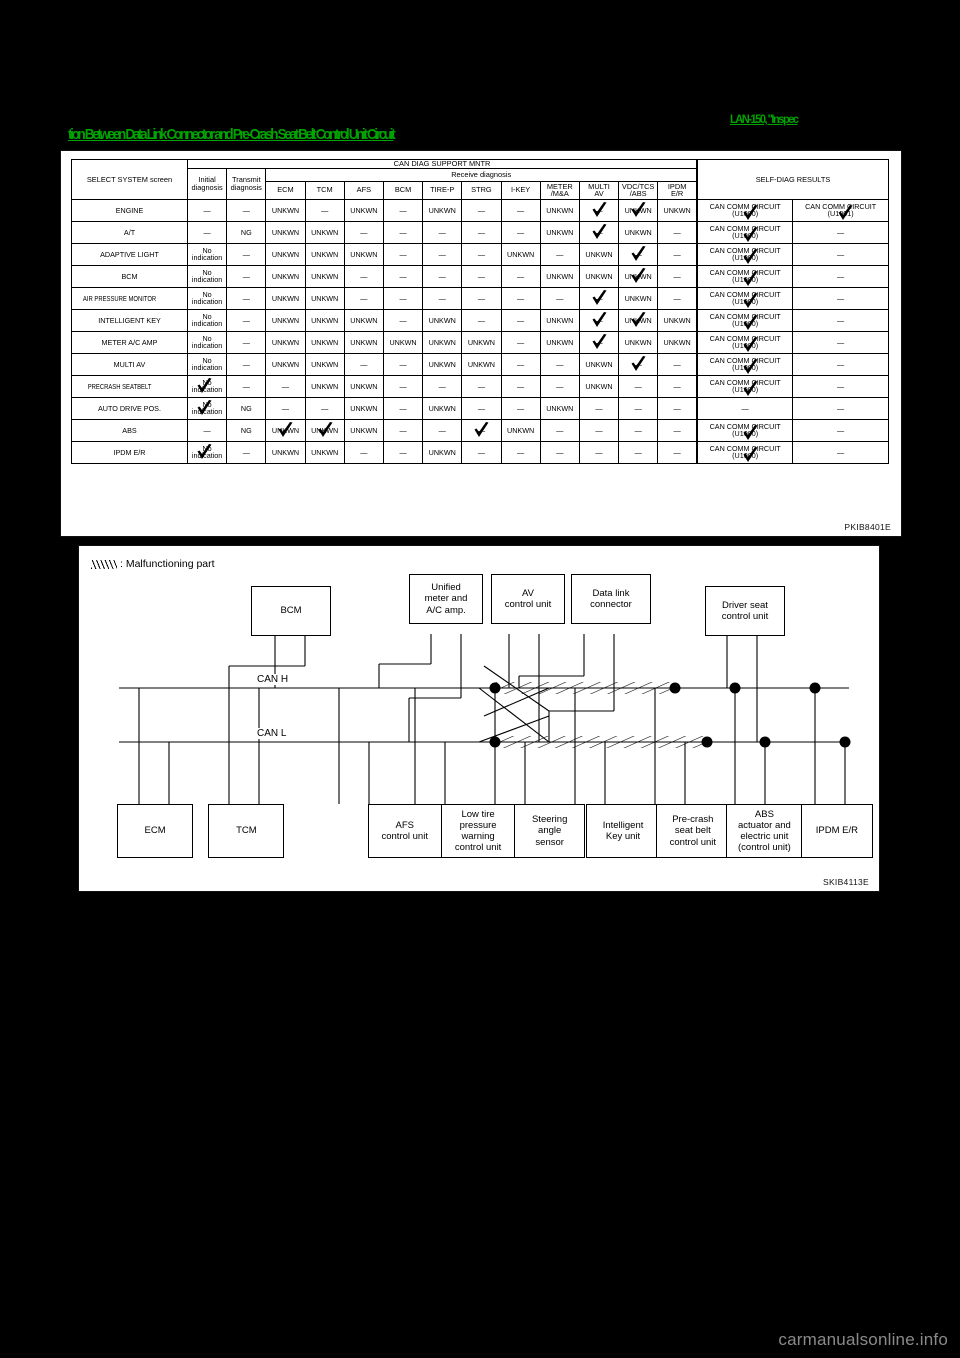  What do you see at coordinates (867, 527) in the screenshot?
I see `table-figure-id: PKIB8401E` at bounding box center [867, 527].